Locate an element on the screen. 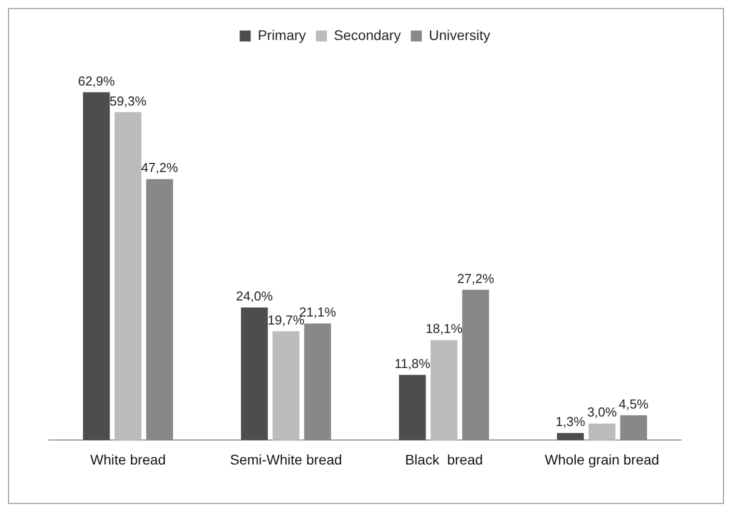 The height and width of the screenshot is (514, 734). legend-label: University is located at coordinates (459, 34).